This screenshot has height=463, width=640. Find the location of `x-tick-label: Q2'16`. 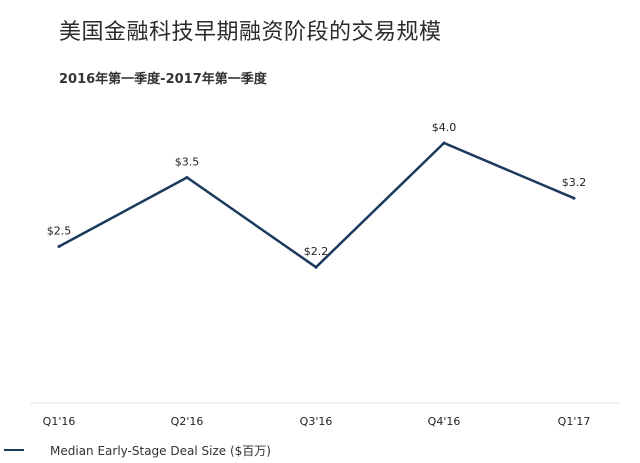

x-tick-label: Q2'16 is located at coordinates (187, 421).